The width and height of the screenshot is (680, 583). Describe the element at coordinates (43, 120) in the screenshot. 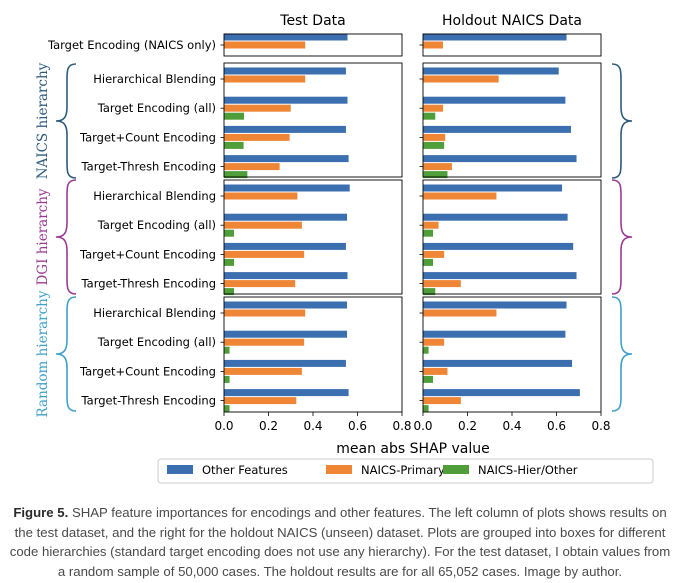

I see `hierarchy-label: NAICS hierarchy` at that location.